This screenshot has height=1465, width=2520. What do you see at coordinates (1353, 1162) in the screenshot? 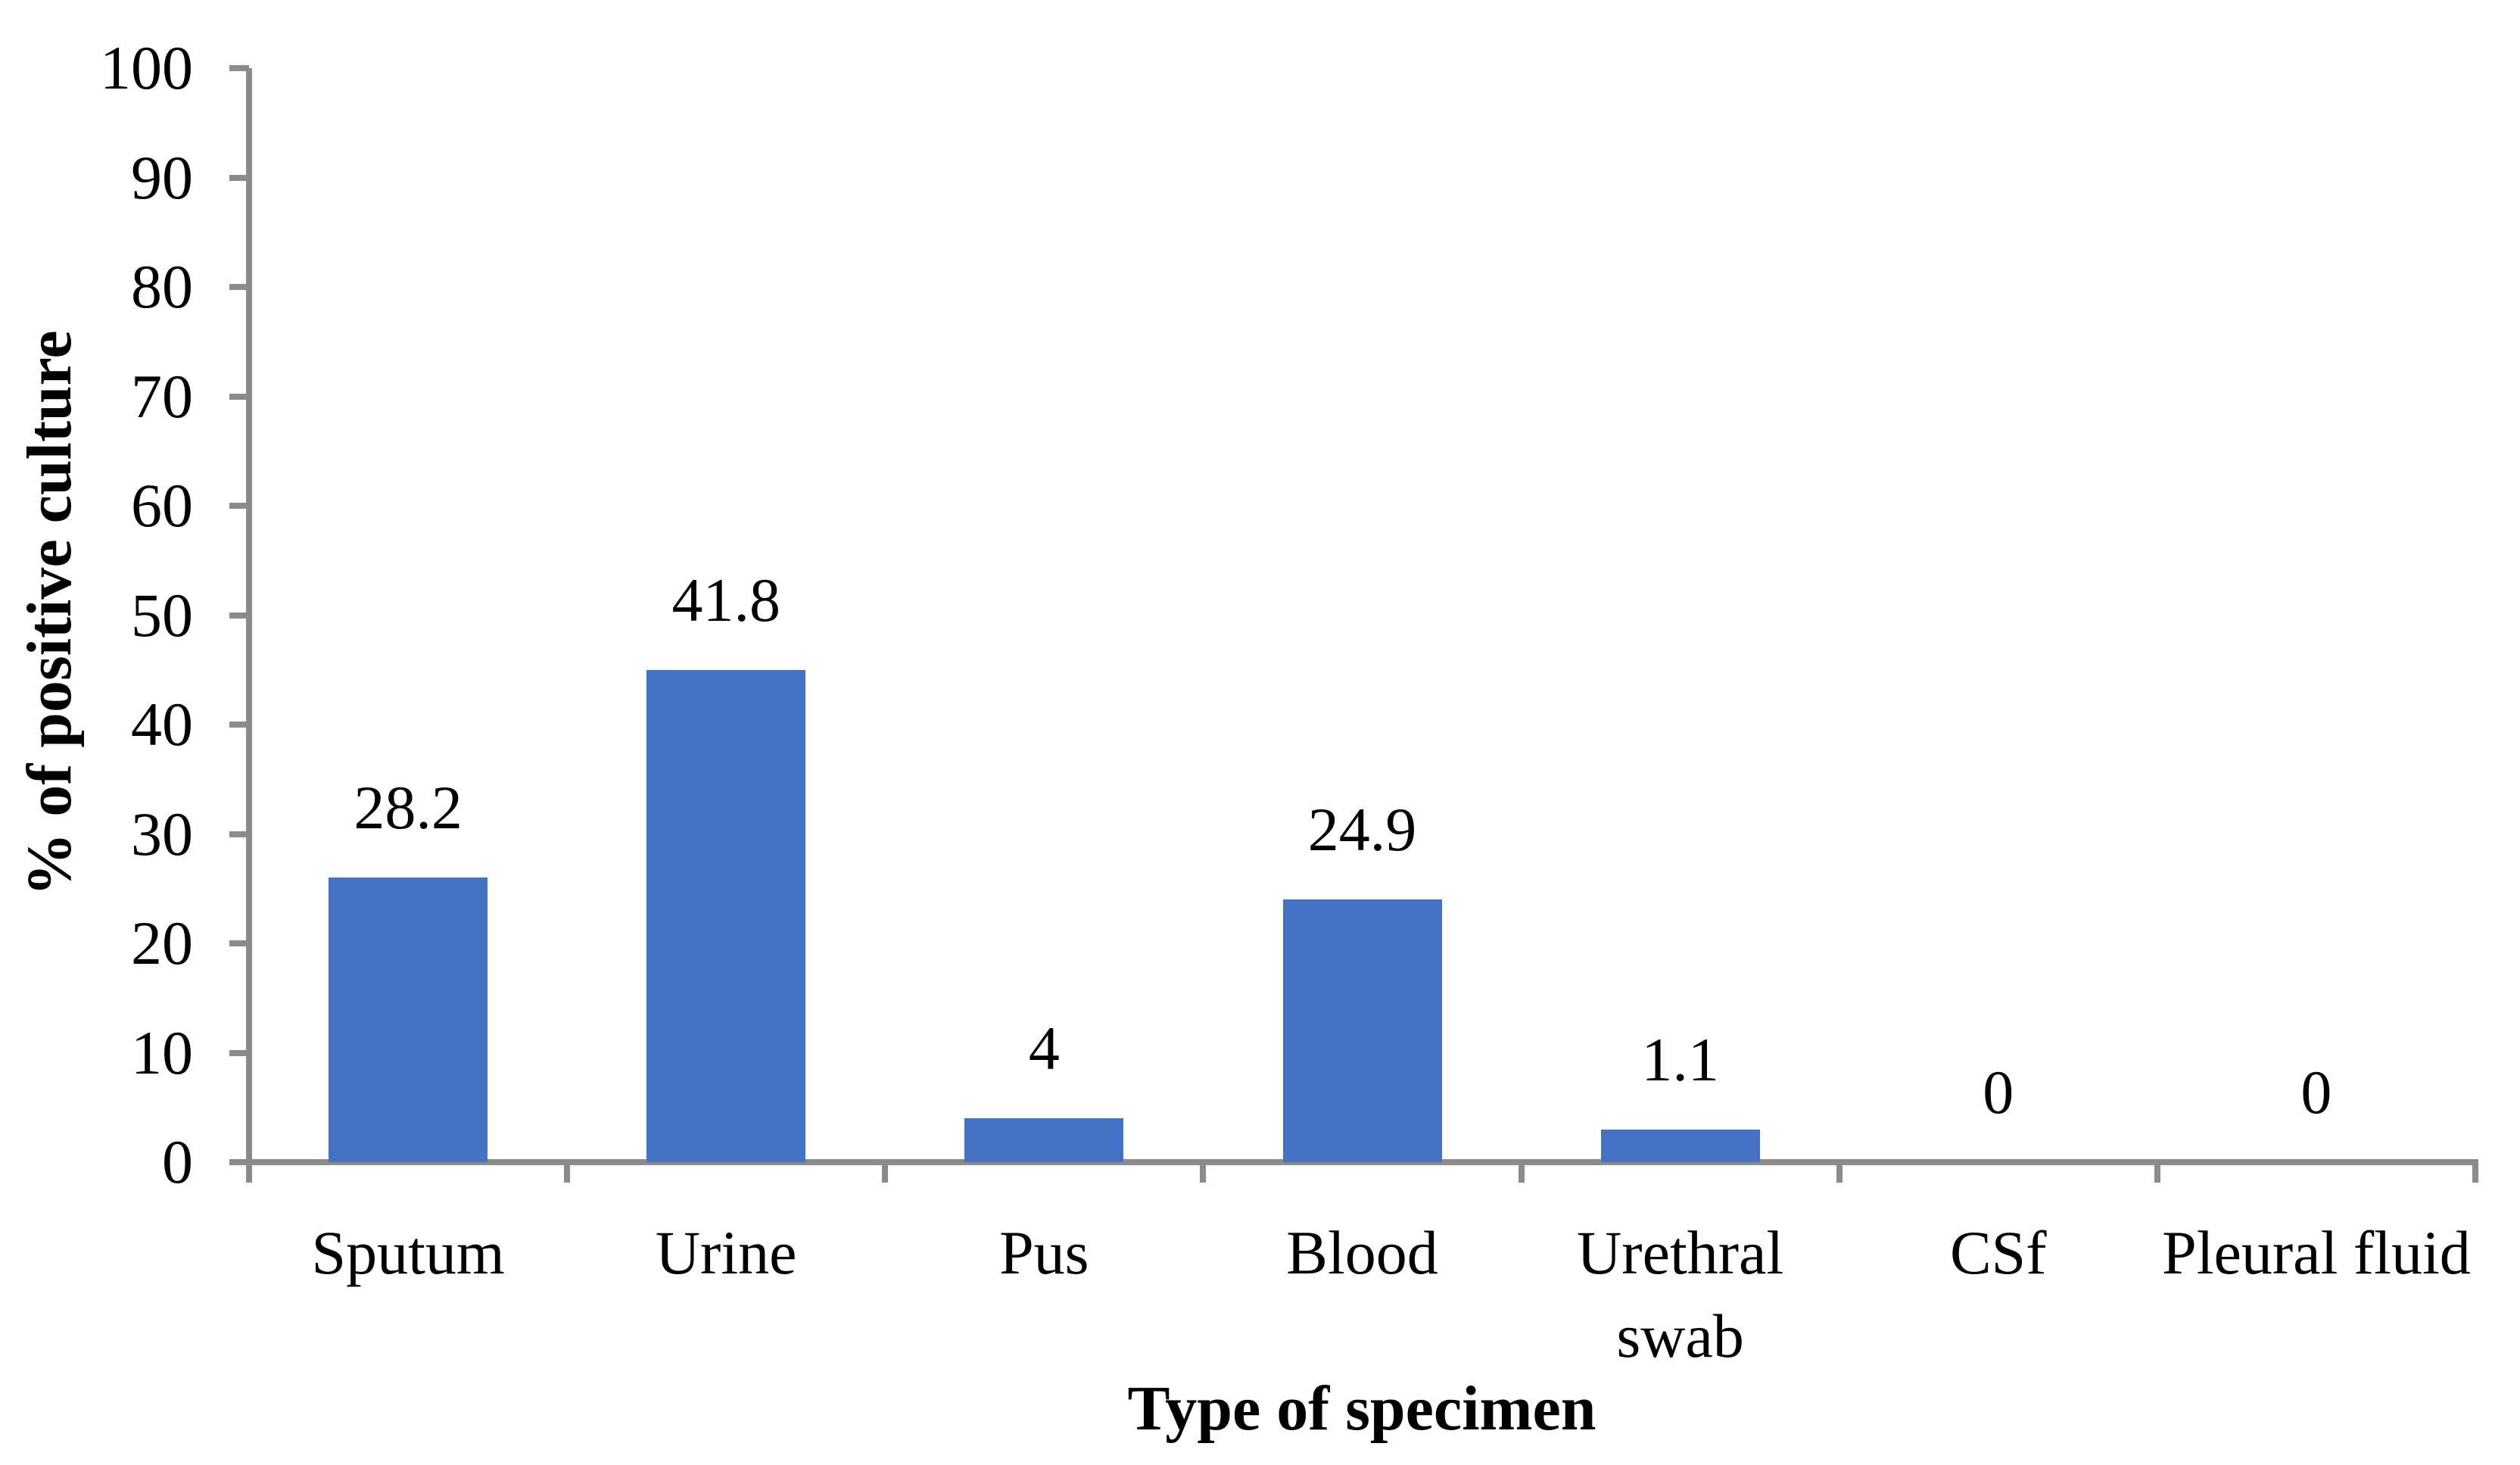
I see `x-axis-line` at bounding box center [1353, 1162].